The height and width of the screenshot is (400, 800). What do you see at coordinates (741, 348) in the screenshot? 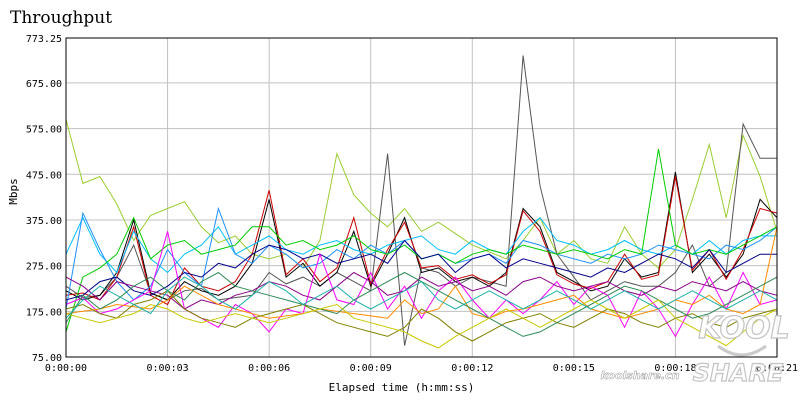
I see `koolshare-logo-icon: KOOL SHARE` at bounding box center [741, 348].